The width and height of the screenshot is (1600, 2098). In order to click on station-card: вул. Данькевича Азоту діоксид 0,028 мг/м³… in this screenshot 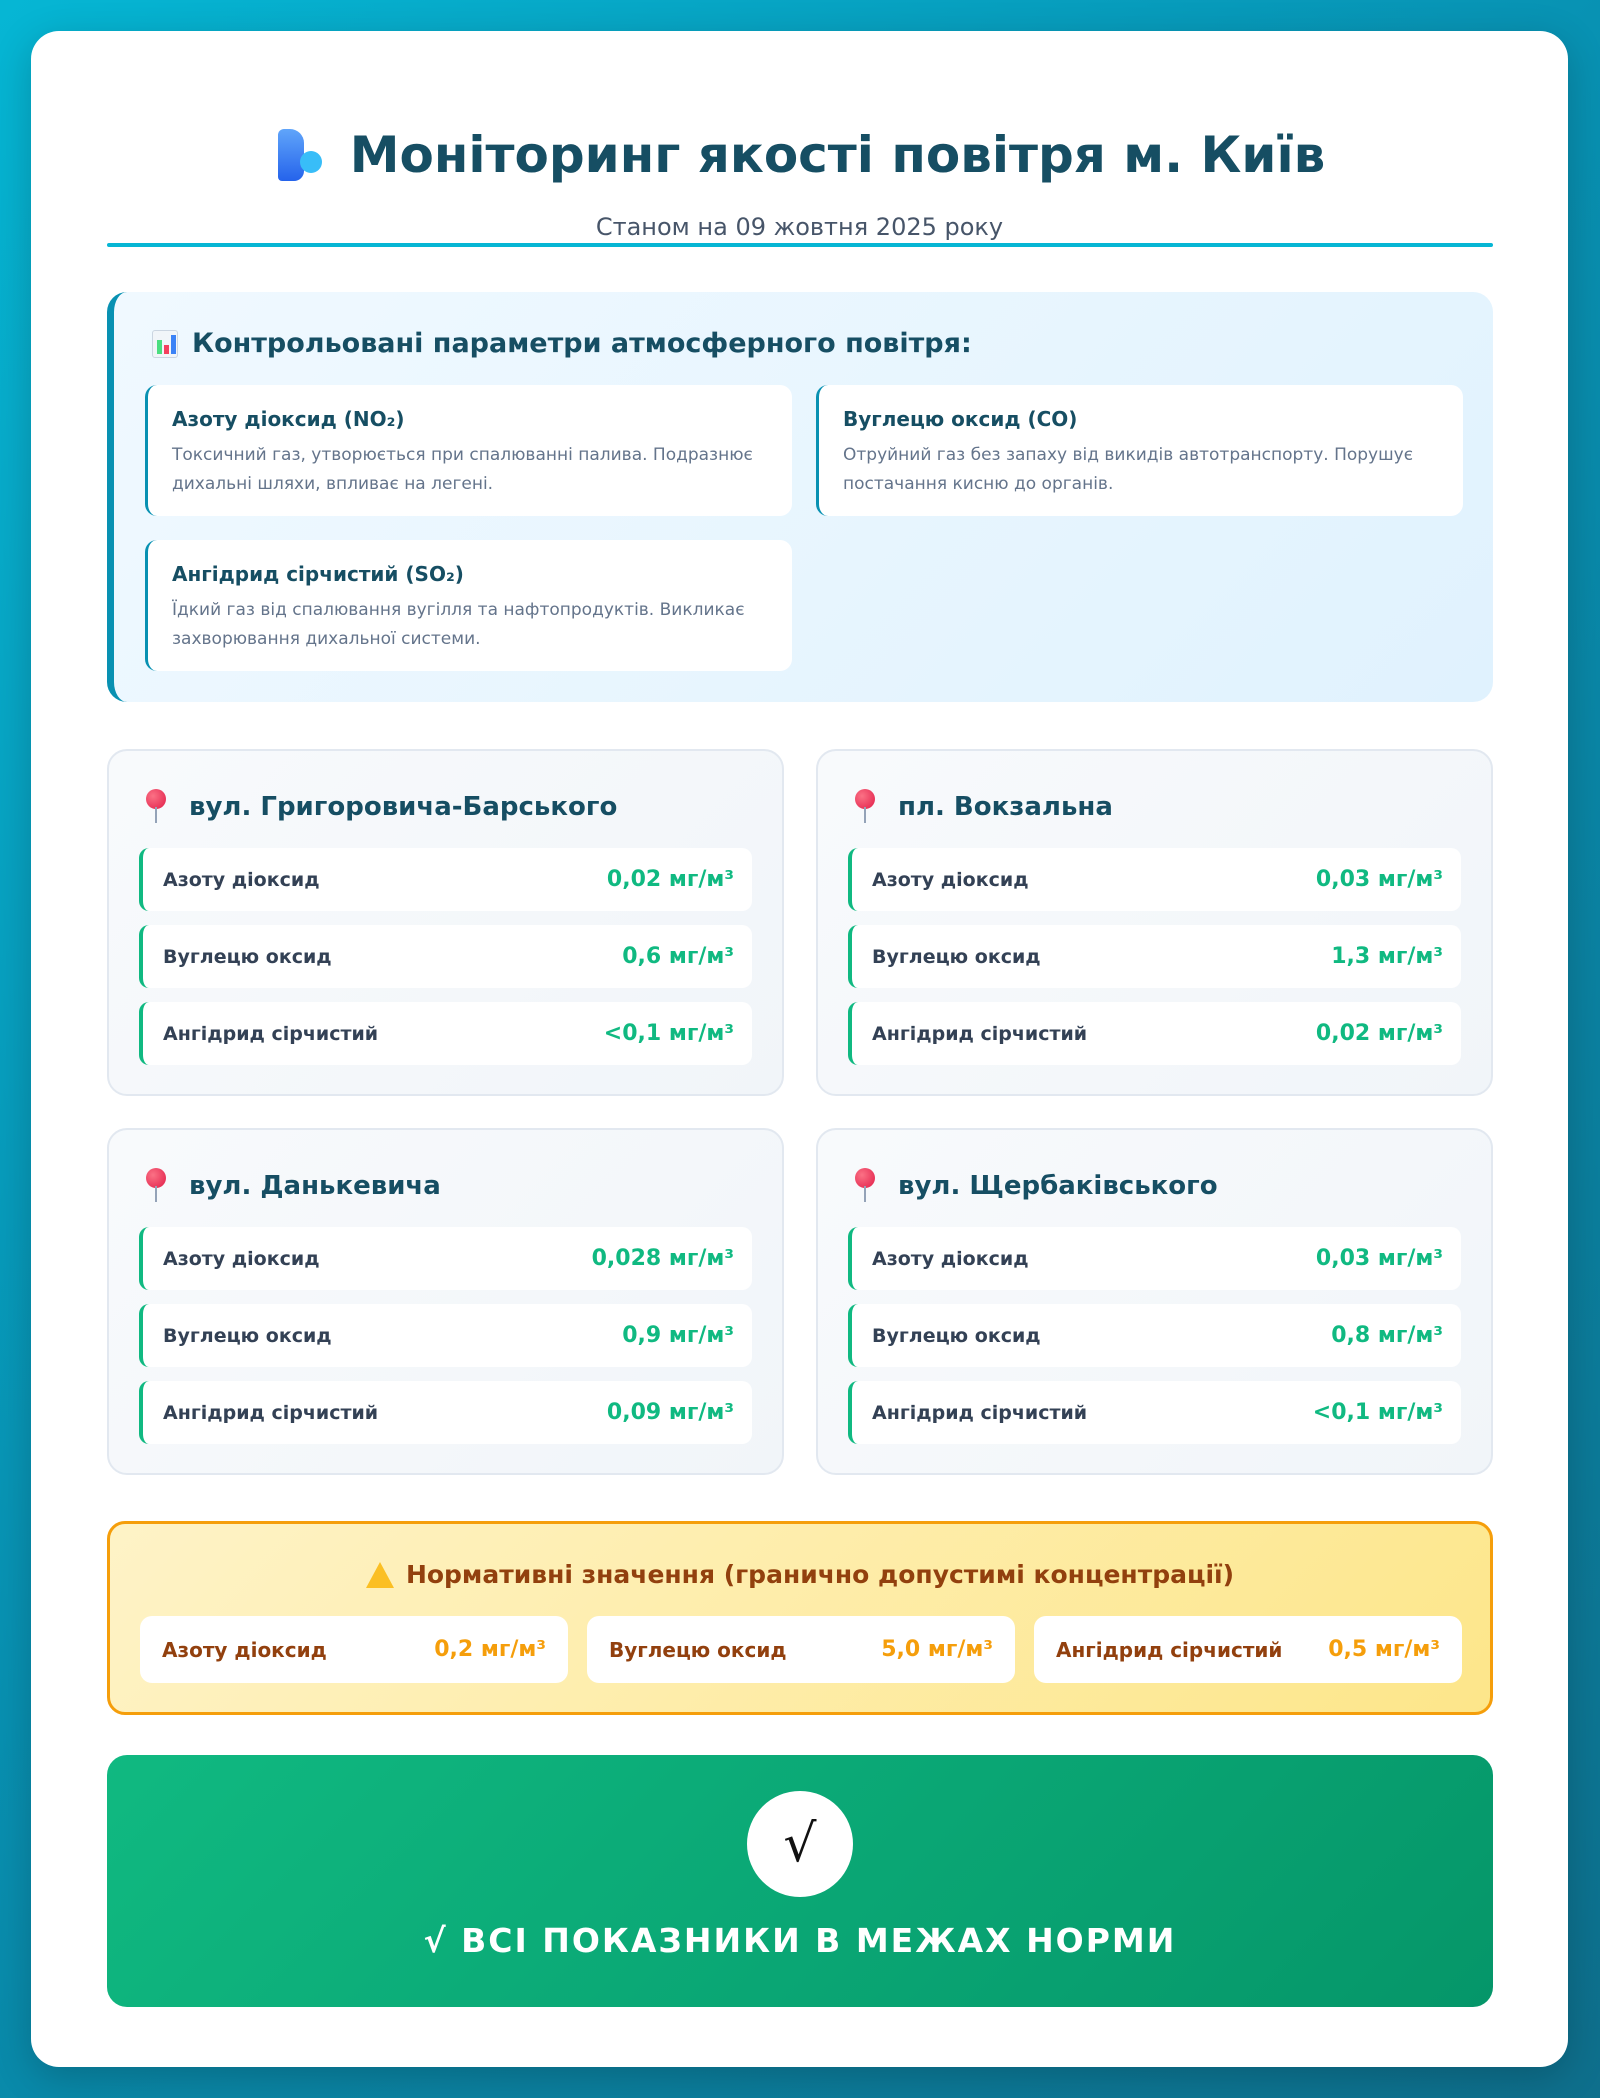, I will do `click(445, 1301)`.